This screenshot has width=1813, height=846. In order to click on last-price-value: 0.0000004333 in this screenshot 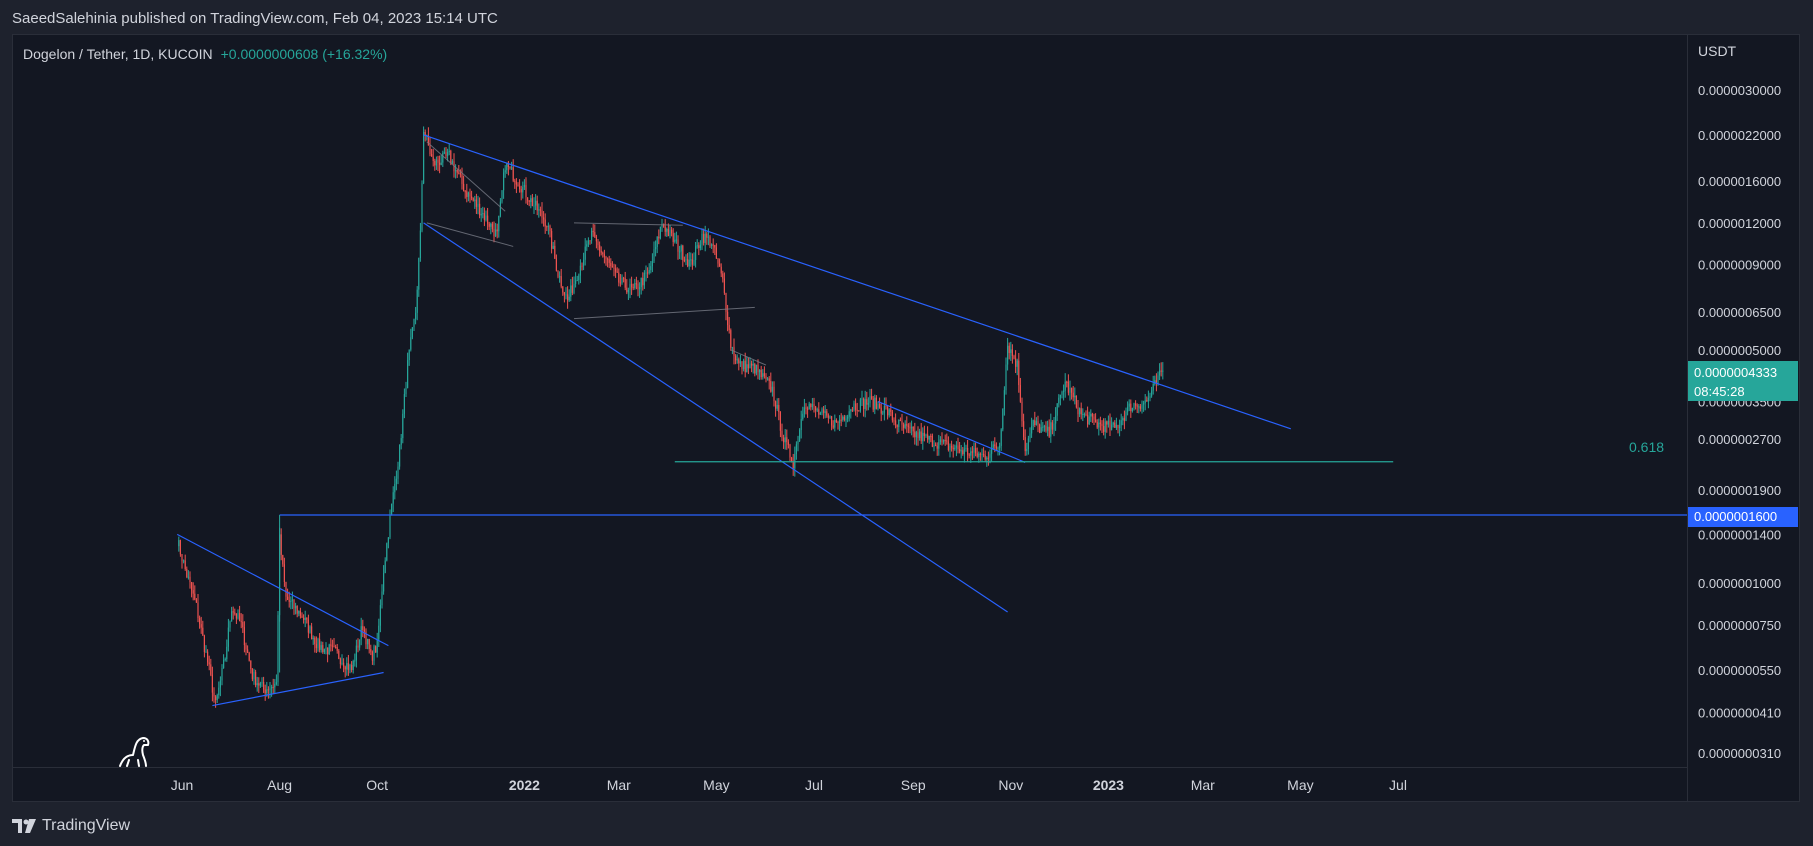, I will do `click(1736, 372)`.